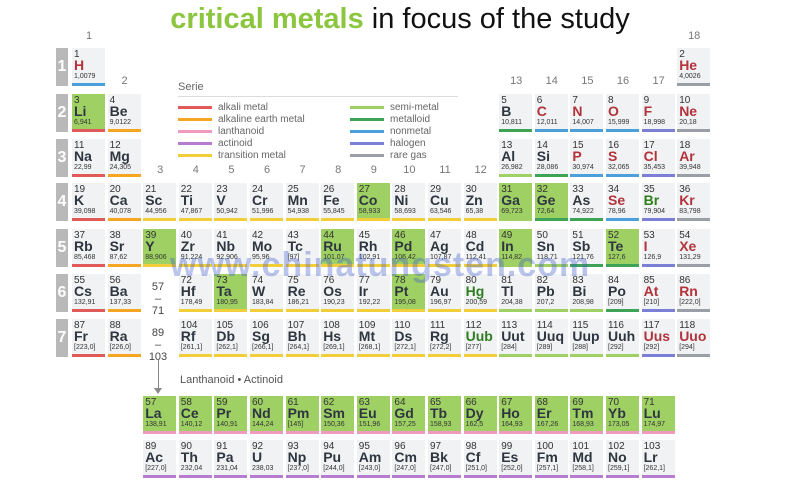 Image resolution: width=800 pixels, height=487 pixels. What do you see at coordinates (583, 413) in the screenshot?
I see `element-symbol: Tm` at bounding box center [583, 413].